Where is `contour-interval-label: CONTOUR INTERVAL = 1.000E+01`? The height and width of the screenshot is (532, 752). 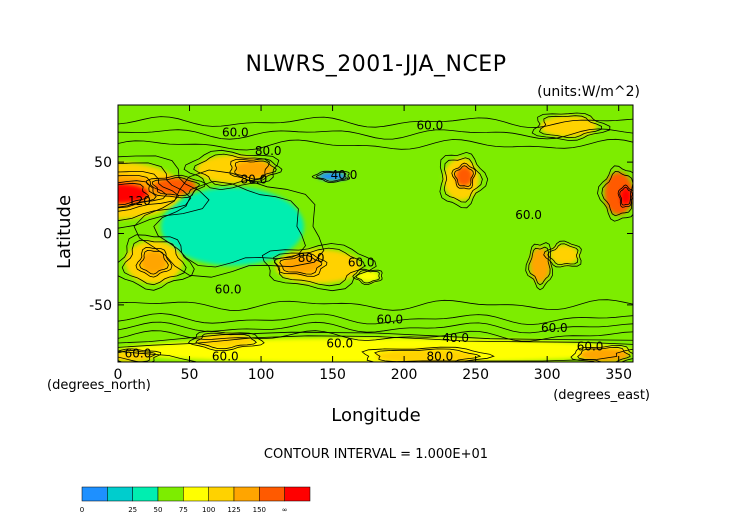
contour-interval-label: CONTOUR INTERVAL = 1.000E+01 is located at coordinates (376, 454).